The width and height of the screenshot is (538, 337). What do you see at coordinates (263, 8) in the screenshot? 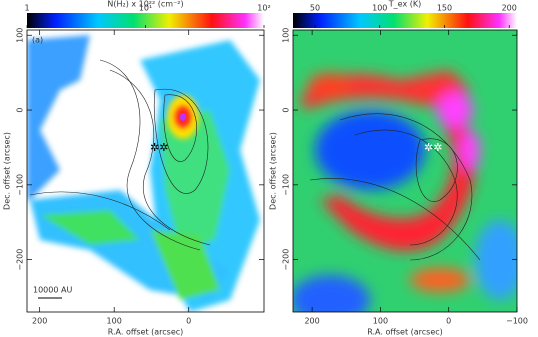
I see `colorbar-tick-label: 10²` at bounding box center [263, 8].